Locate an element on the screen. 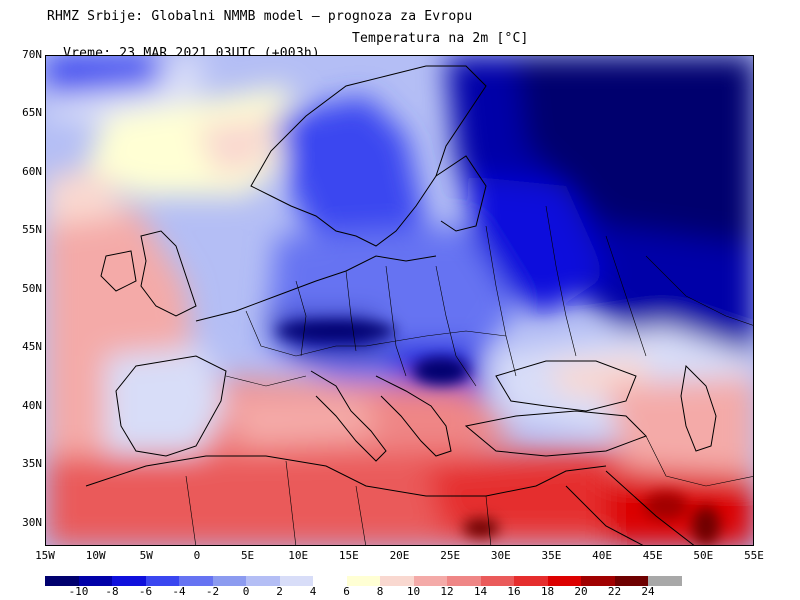 This screenshot has width=800, height=600. legend-label: 10 is located at coordinates (413, 591).